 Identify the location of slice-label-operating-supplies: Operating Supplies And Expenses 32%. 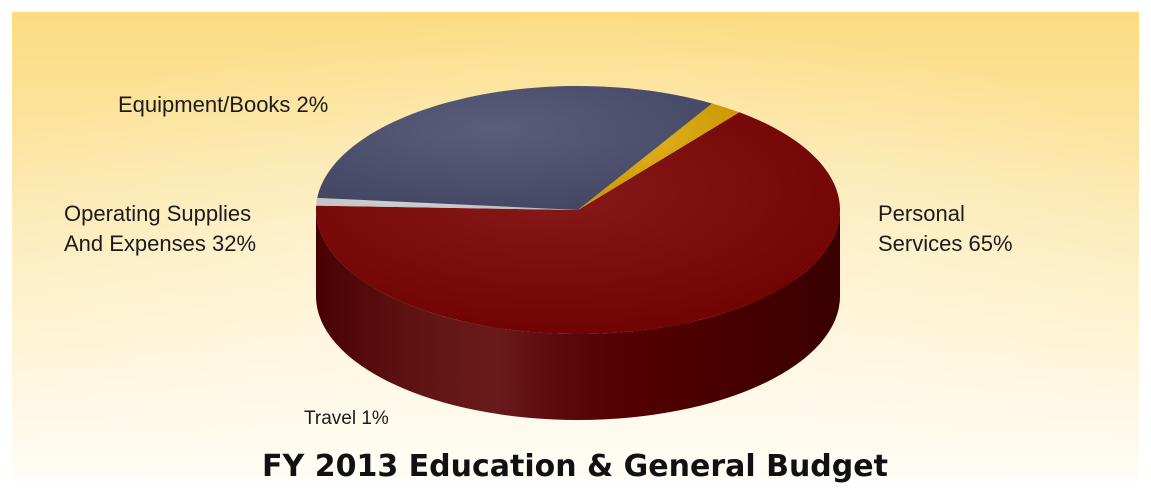
(160, 228).